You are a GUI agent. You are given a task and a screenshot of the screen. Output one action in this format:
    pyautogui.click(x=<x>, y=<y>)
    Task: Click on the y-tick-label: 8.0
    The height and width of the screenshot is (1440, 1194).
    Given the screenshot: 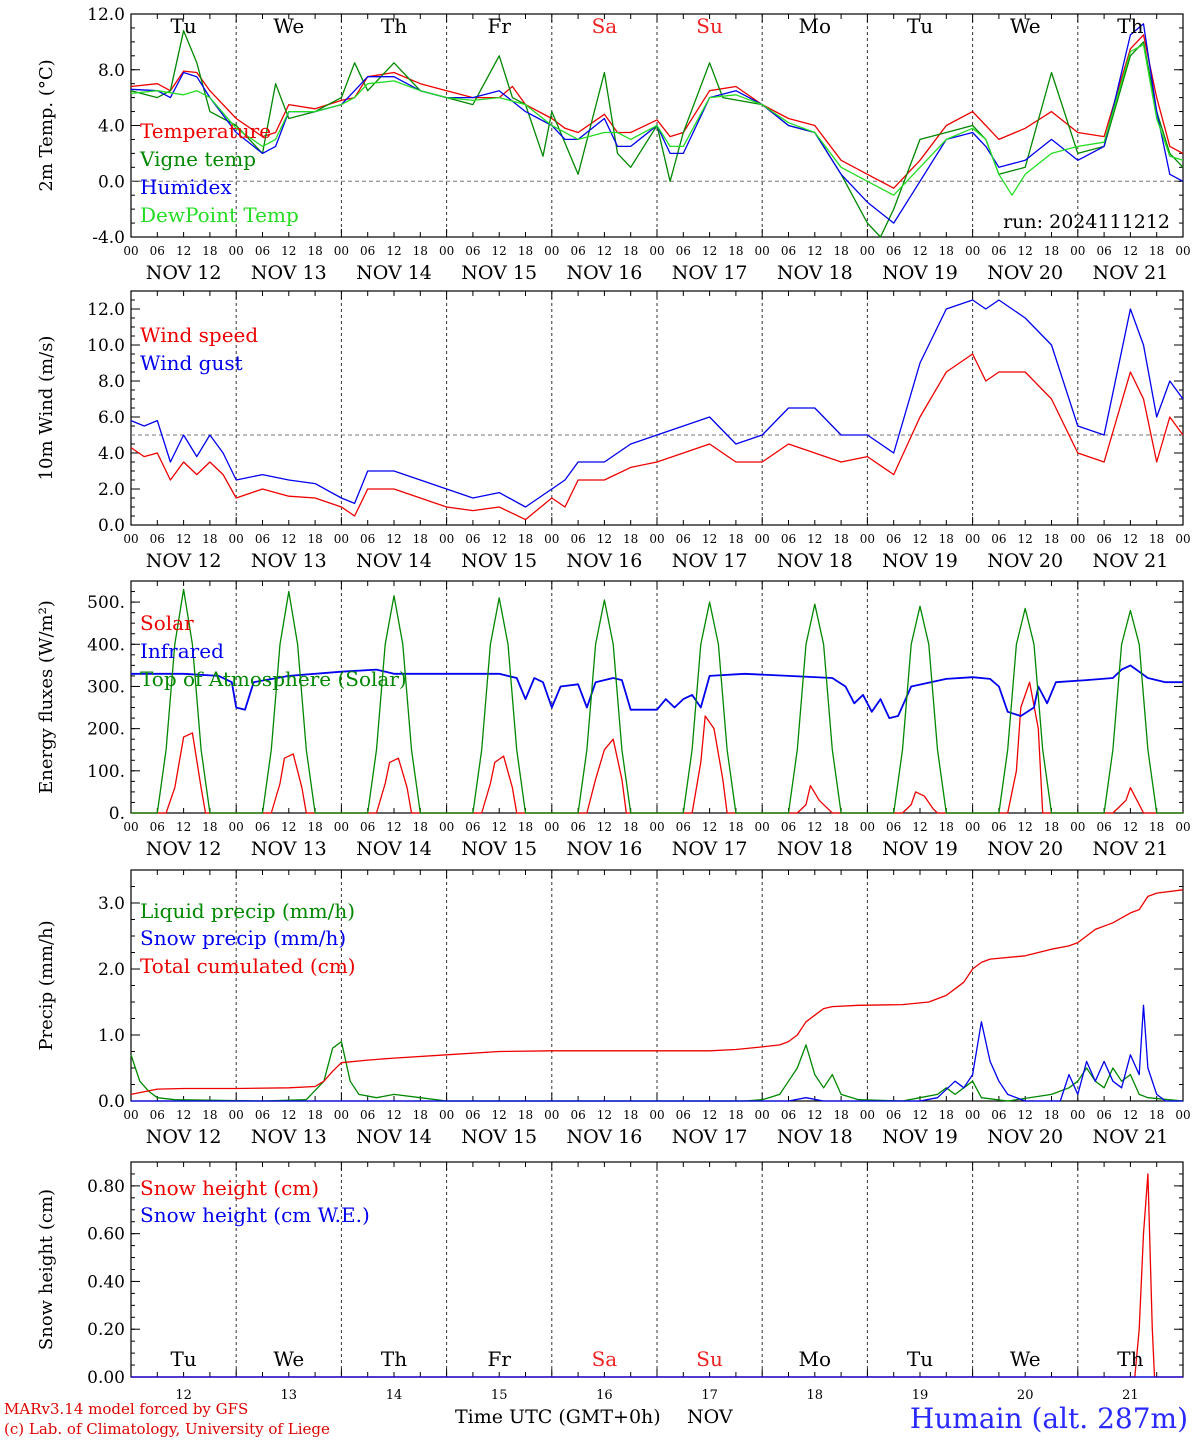 What is the action you would take?
    pyautogui.click(x=111, y=71)
    